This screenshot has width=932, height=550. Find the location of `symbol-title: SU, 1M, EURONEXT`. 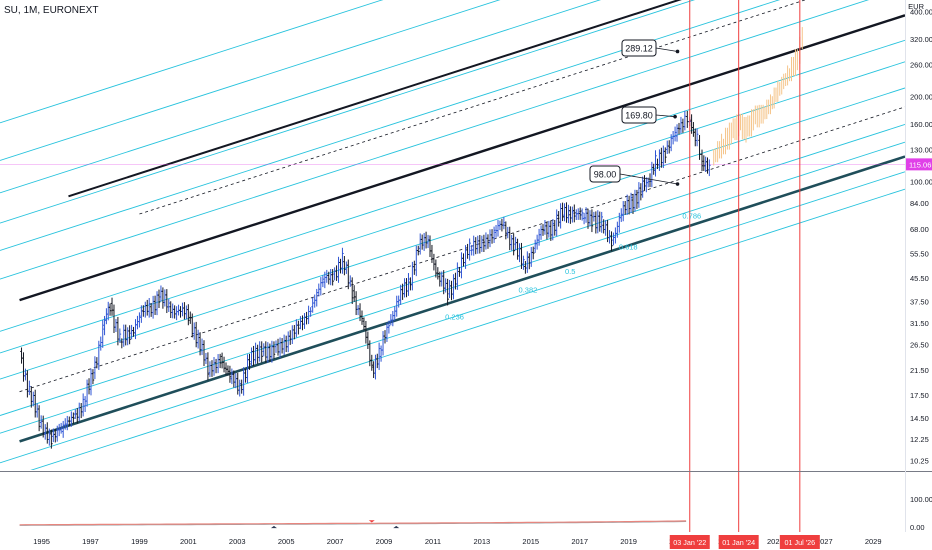

symbol-title: SU, 1M, EURONEXT is located at coordinates (51, 10).